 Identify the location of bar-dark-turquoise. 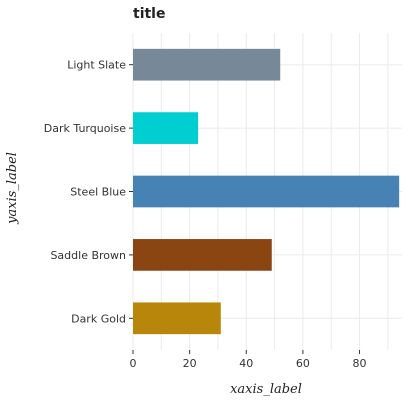
(166, 128).